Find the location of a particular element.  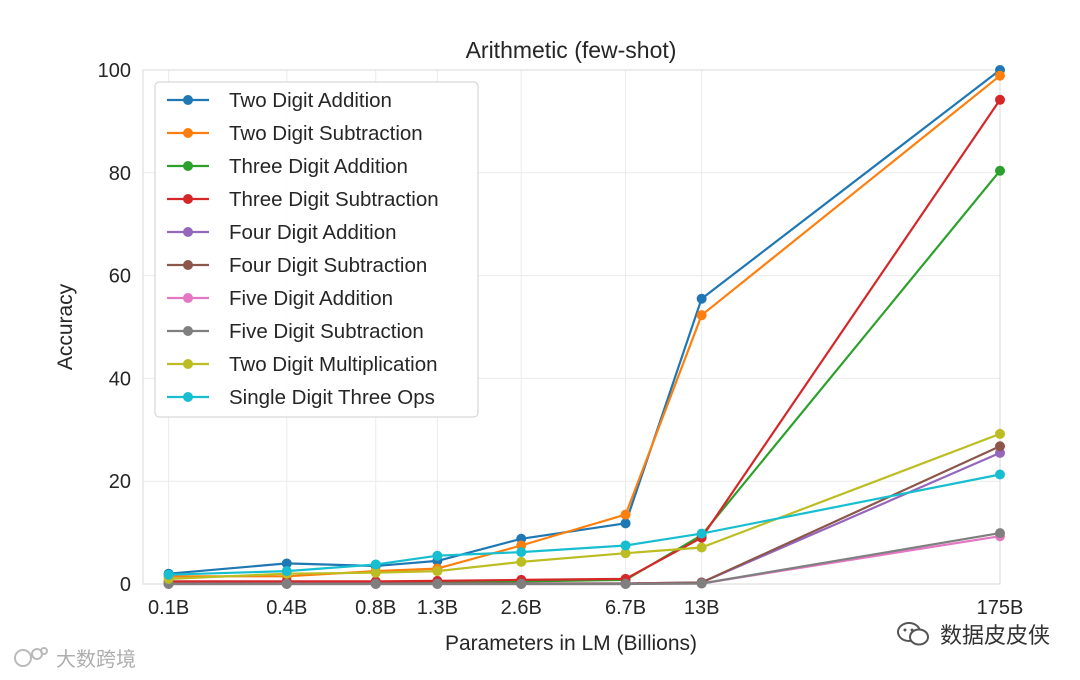

x-tick-label: 0.8B is located at coordinates (375, 608).